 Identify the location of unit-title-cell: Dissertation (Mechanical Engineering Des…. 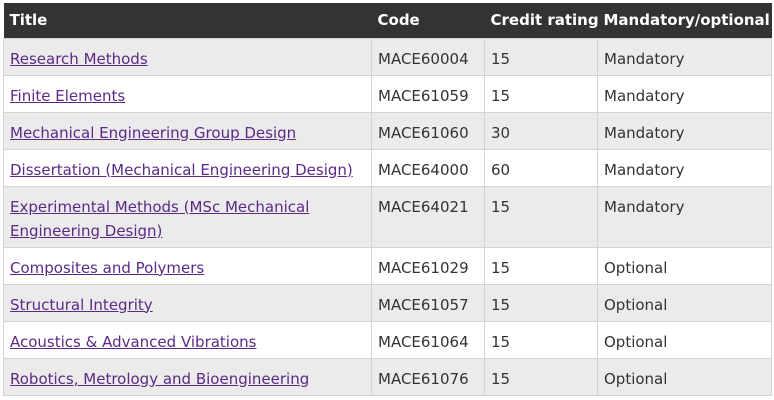
(187, 167).